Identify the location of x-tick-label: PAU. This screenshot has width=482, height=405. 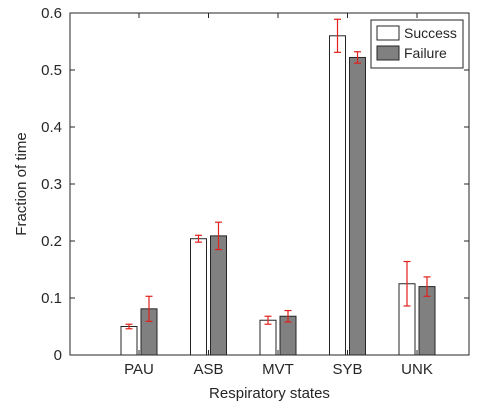
(139, 369).